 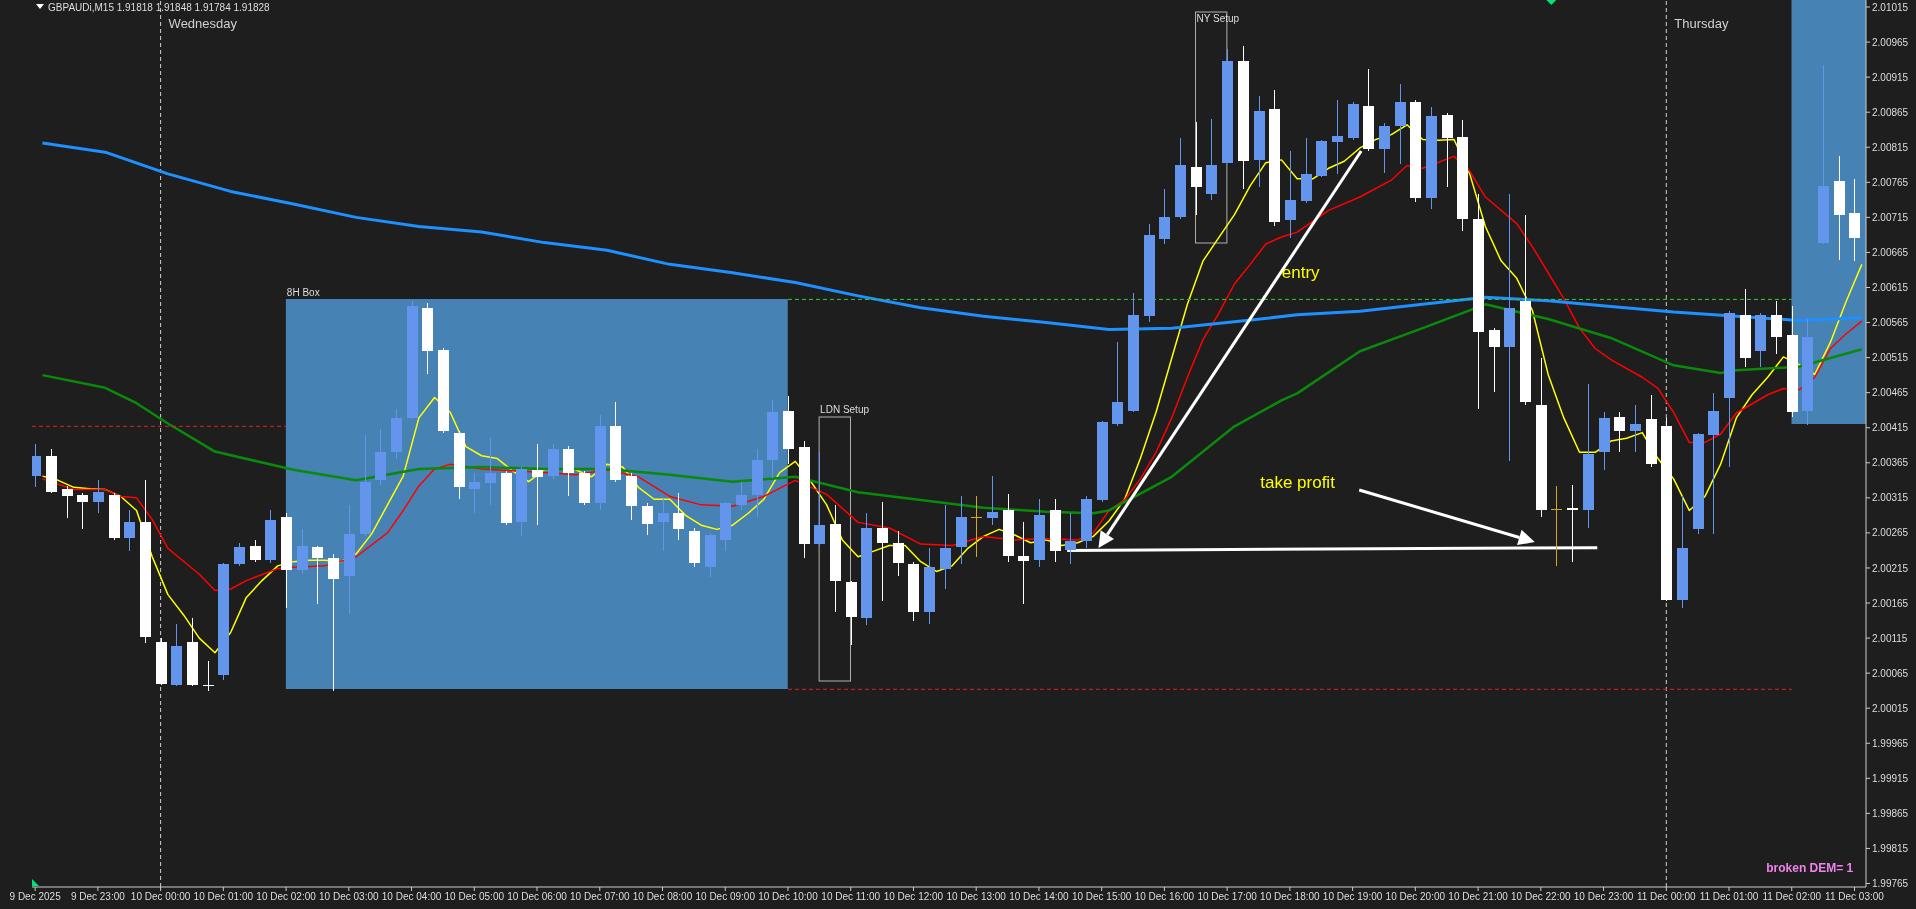 I want to click on x-tick-label: 10 Dec 12:00, so click(x=913, y=897).